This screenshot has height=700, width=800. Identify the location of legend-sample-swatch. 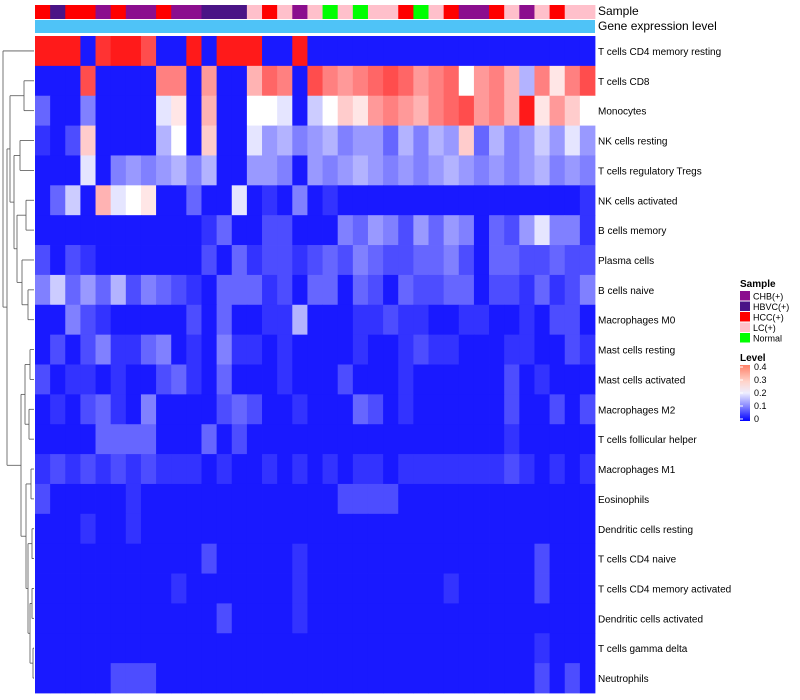
(745, 317).